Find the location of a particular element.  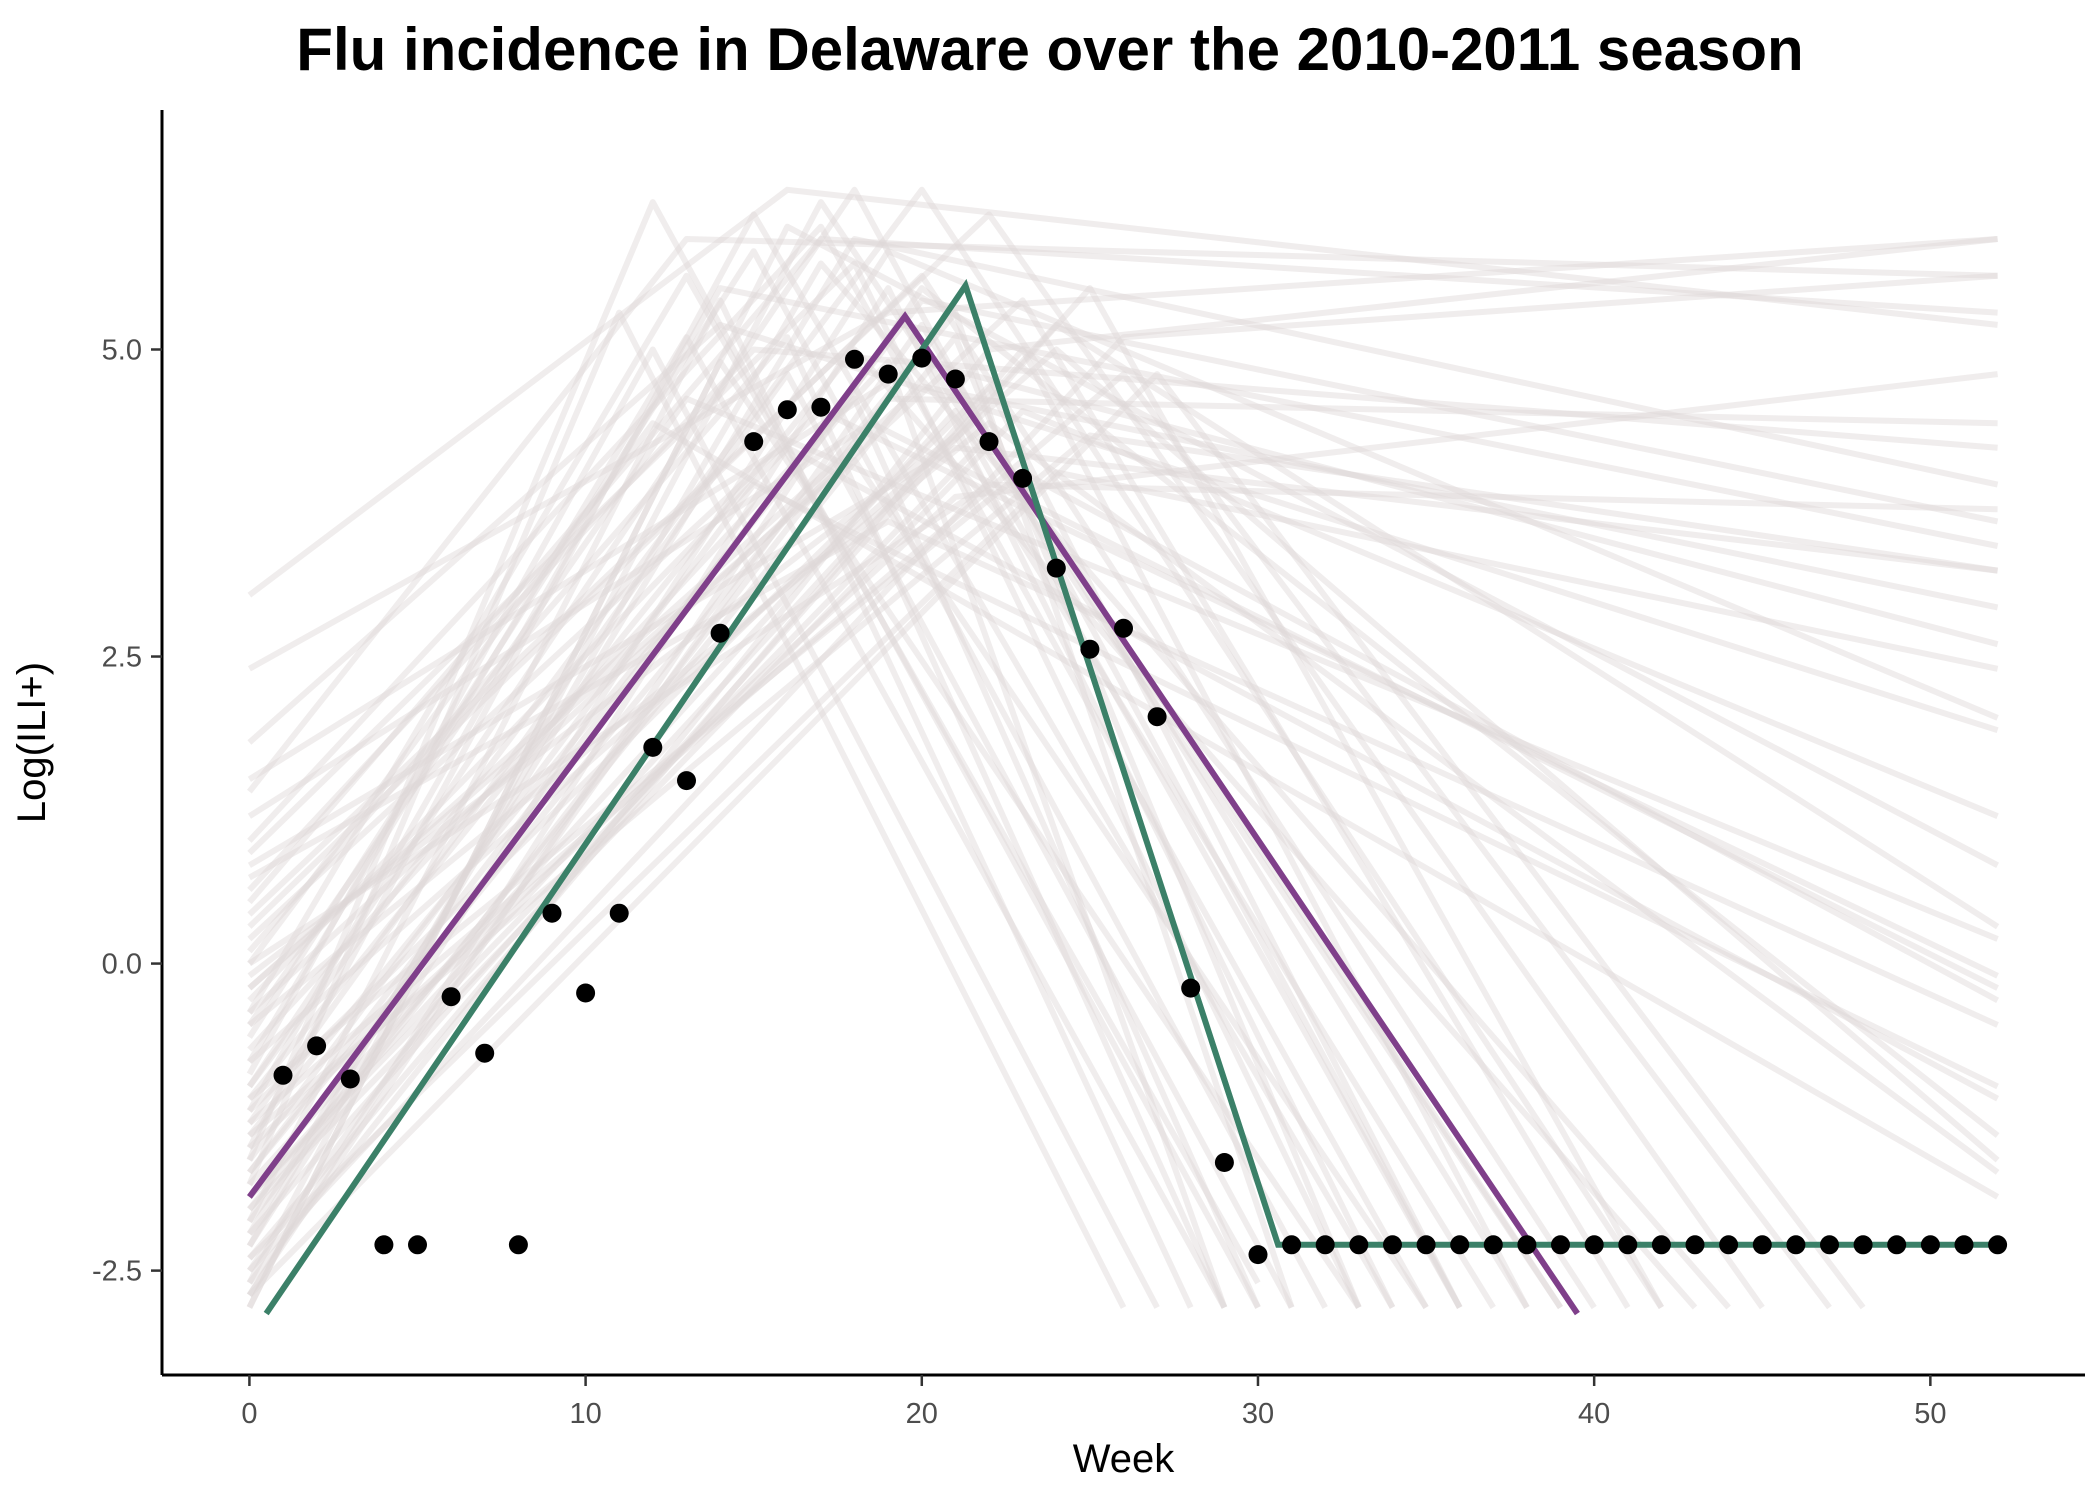

y-tick-label: 2.5 is located at coordinates (122, 658).